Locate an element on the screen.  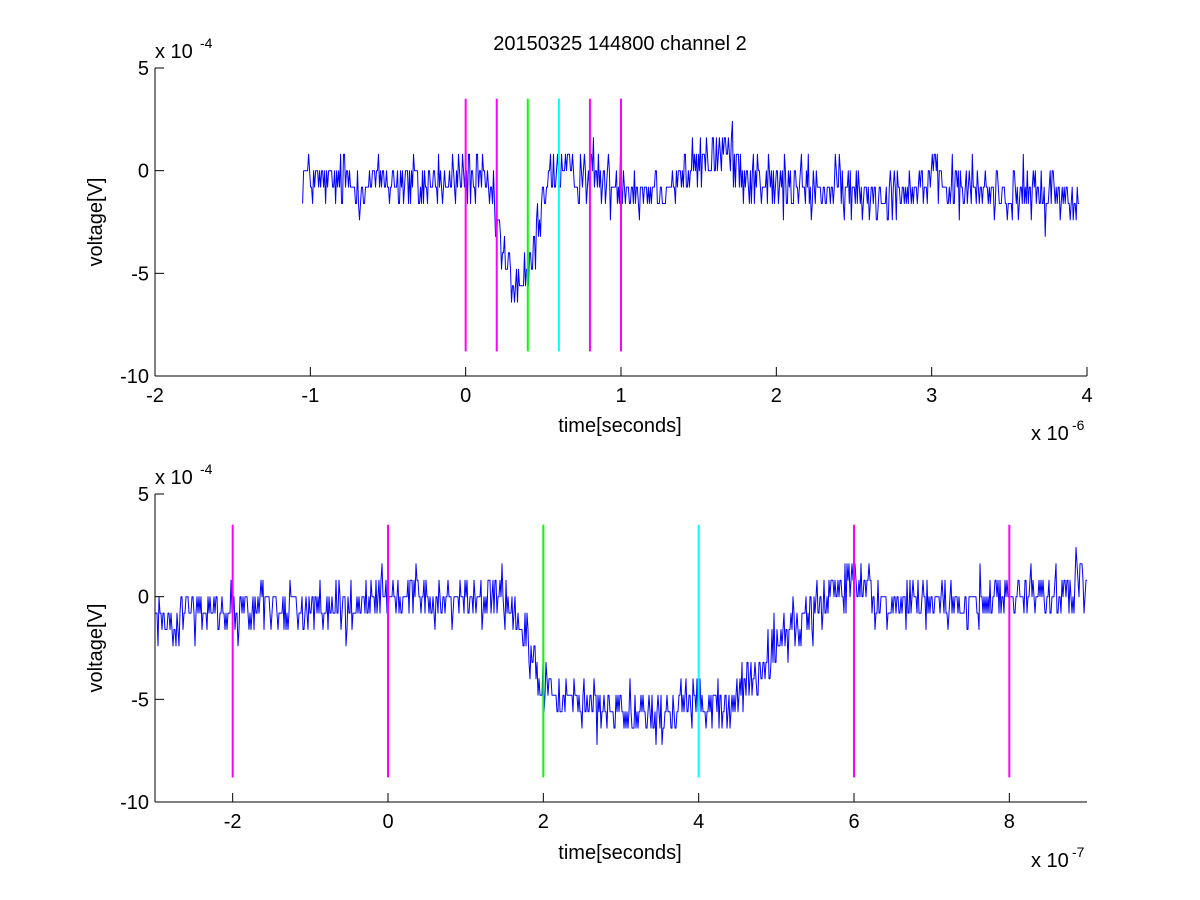
x-exponent: x 10 -6 is located at coordinates (1058, 431).